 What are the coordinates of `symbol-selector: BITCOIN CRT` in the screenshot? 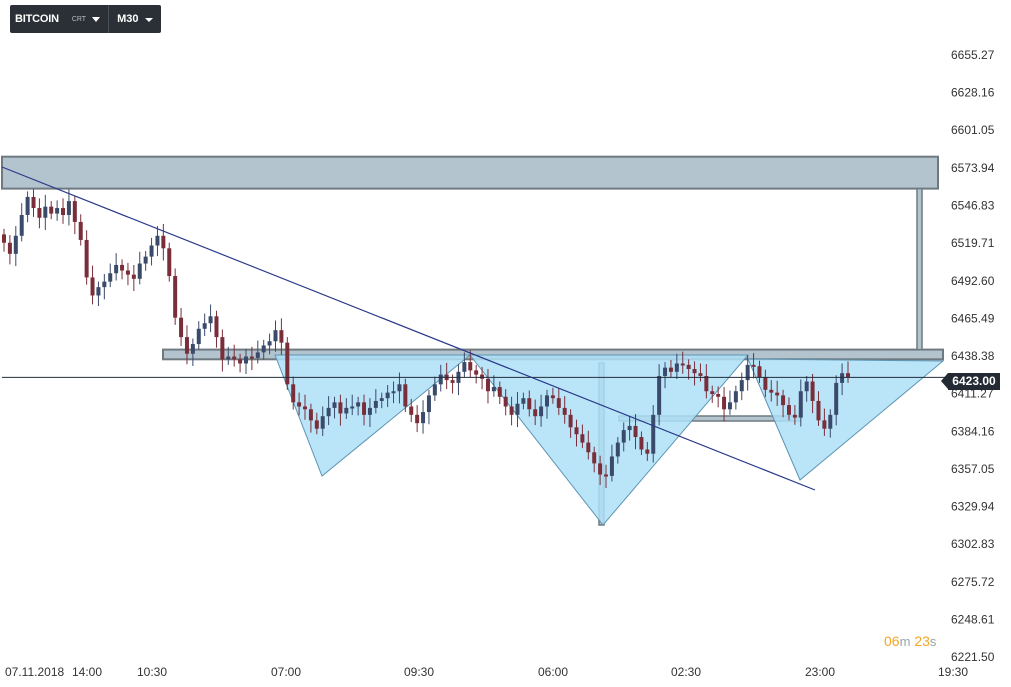 It's located at (59, 19).